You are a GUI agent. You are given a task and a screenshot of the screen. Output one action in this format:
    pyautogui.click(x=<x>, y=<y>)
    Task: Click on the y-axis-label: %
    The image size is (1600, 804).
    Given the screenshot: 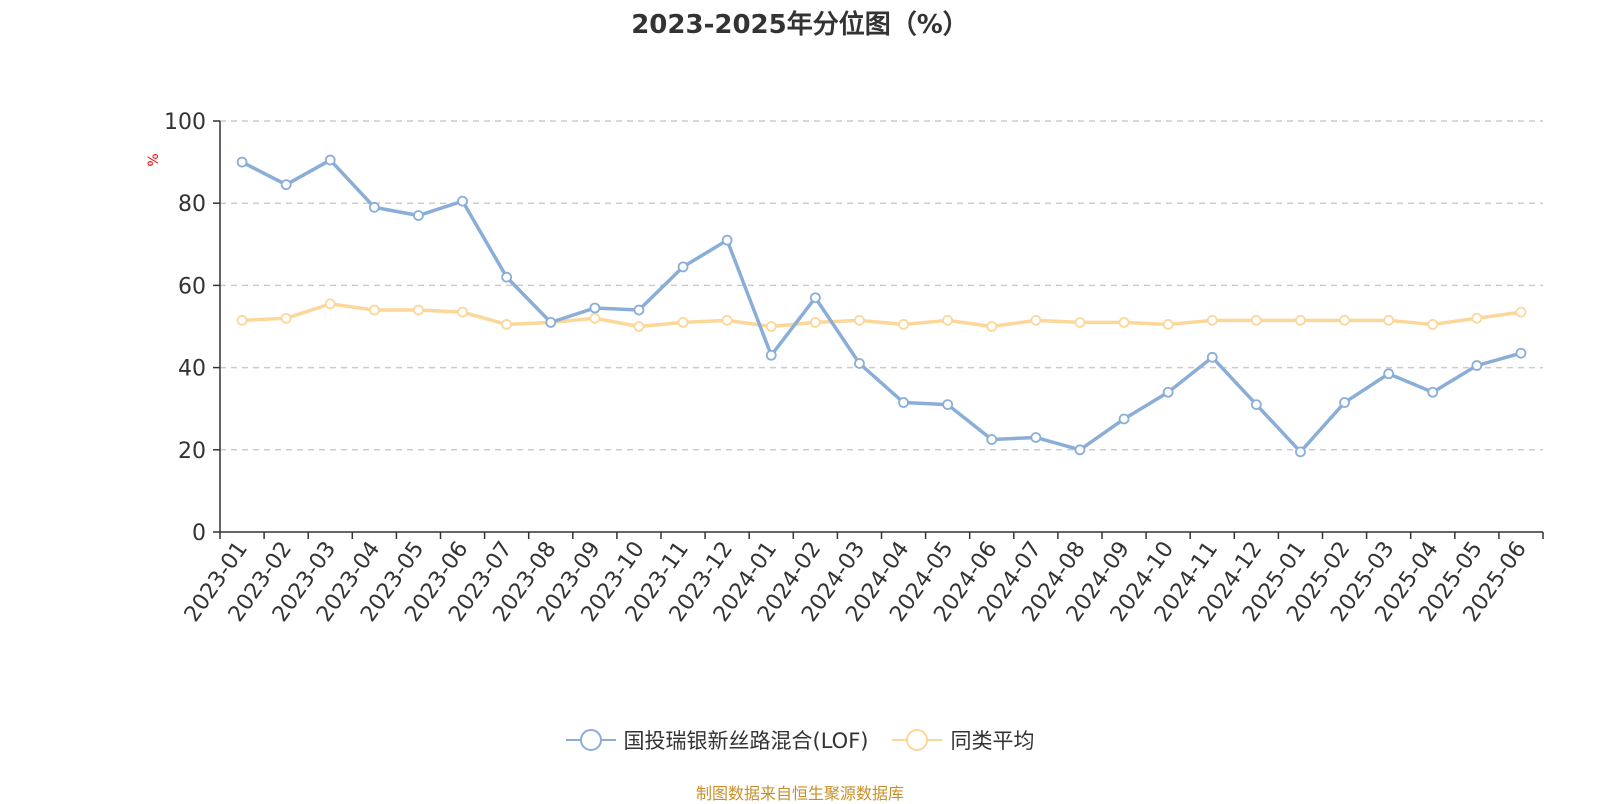 What is the action you would take?
    pyautogui.click(x=154, y=159)
    